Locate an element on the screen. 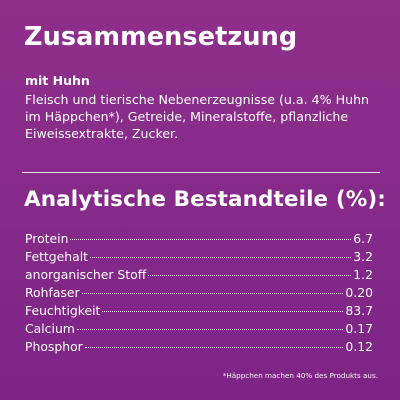  nutrient-name: Calcium is located at coordinates (50, 328).